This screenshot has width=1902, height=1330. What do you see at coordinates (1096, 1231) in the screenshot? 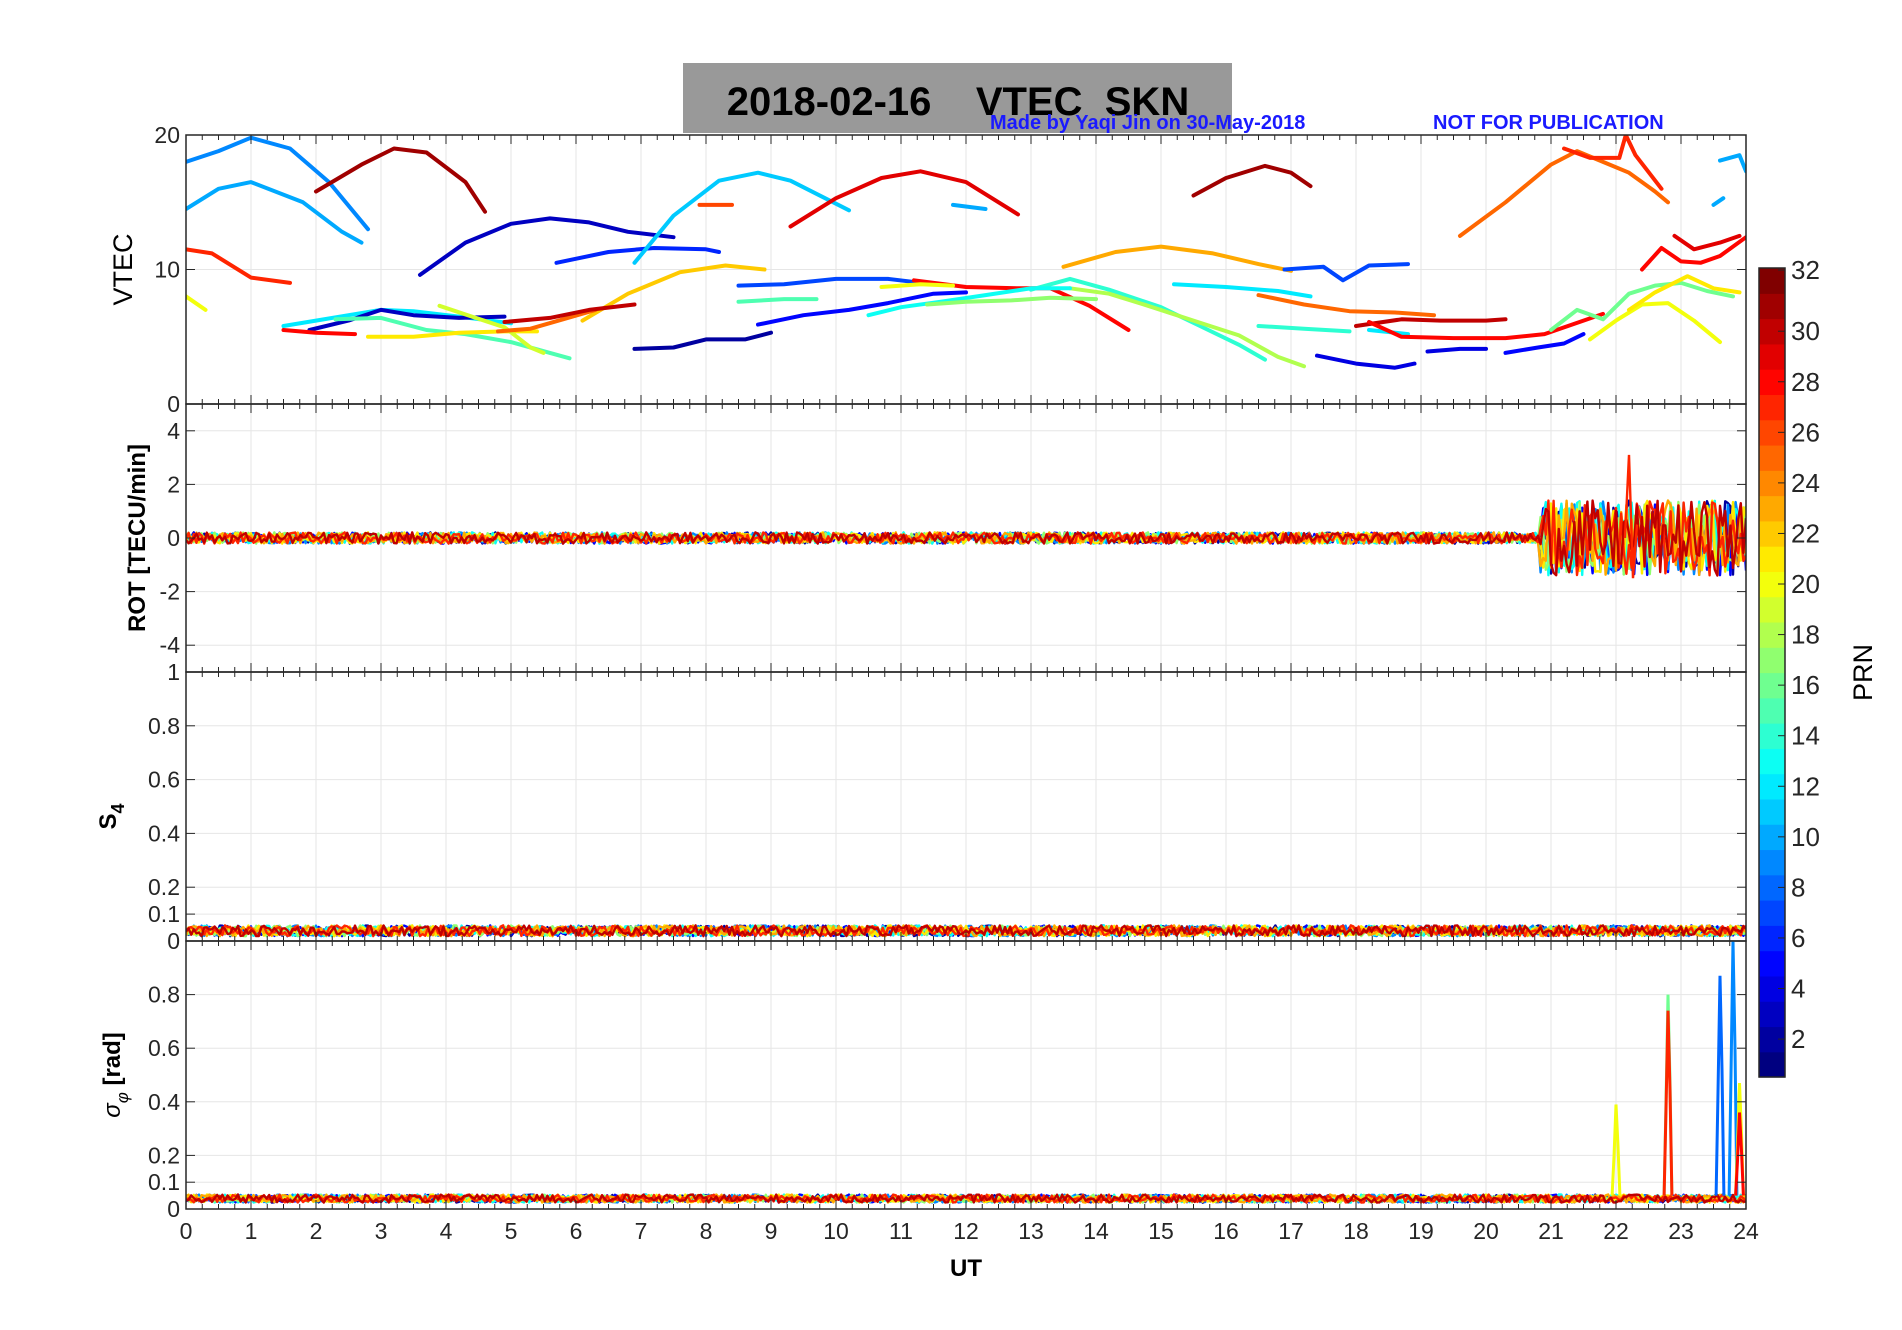
I see `x-tick-label: 14` at bounding box center [1096, 1231].